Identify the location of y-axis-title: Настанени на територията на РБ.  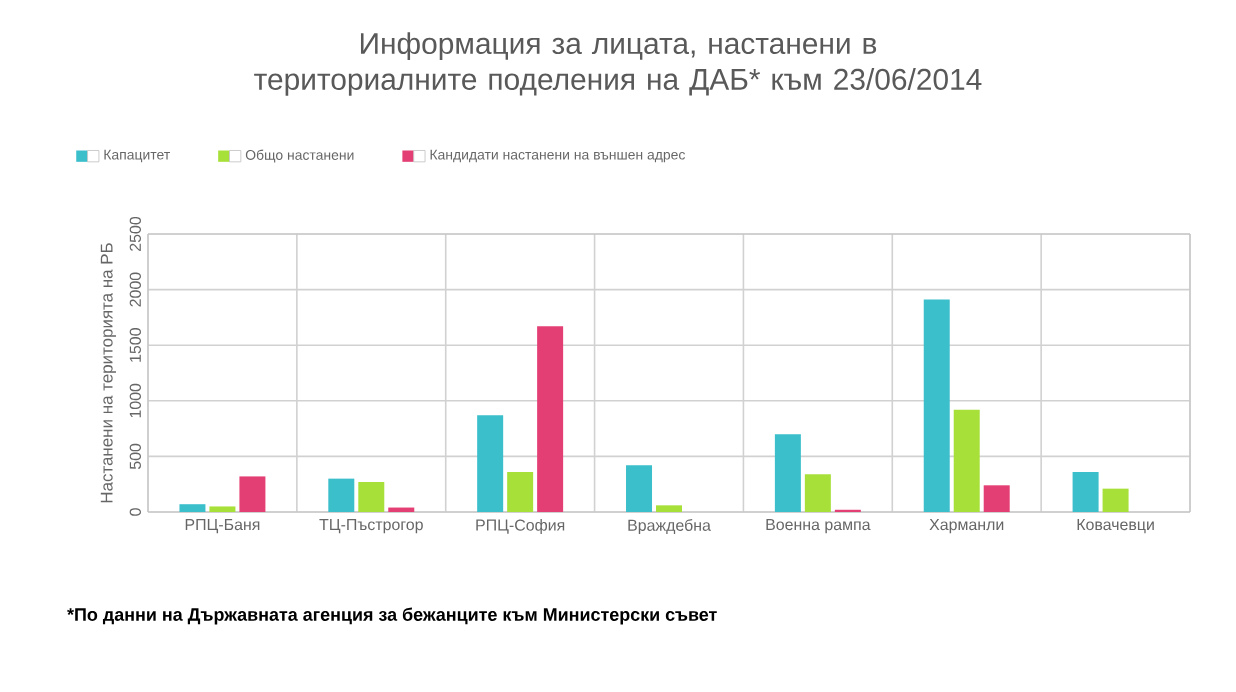
(108, 373).